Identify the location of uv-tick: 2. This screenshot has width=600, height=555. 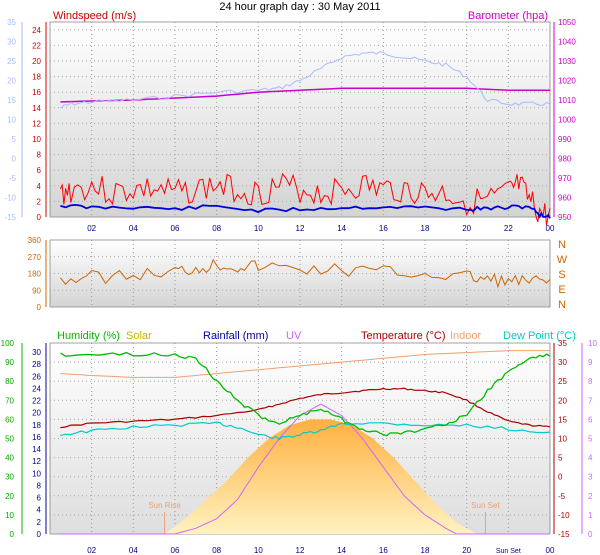
(590, 496).